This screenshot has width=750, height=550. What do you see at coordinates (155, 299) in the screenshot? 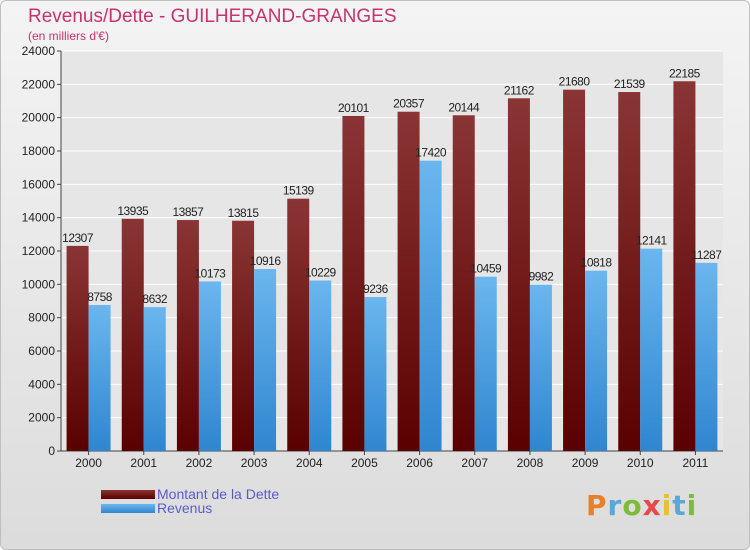
I see `data-label-revenus: 8632` at bounding box center [155, 299].